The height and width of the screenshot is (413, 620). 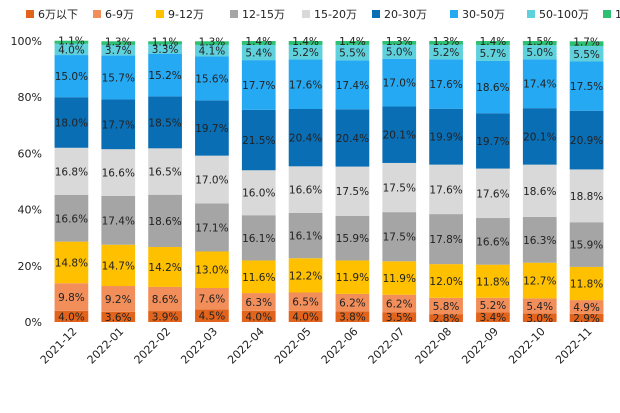 I want to click on data-label: 9.8%, so click(x=71, y=298).